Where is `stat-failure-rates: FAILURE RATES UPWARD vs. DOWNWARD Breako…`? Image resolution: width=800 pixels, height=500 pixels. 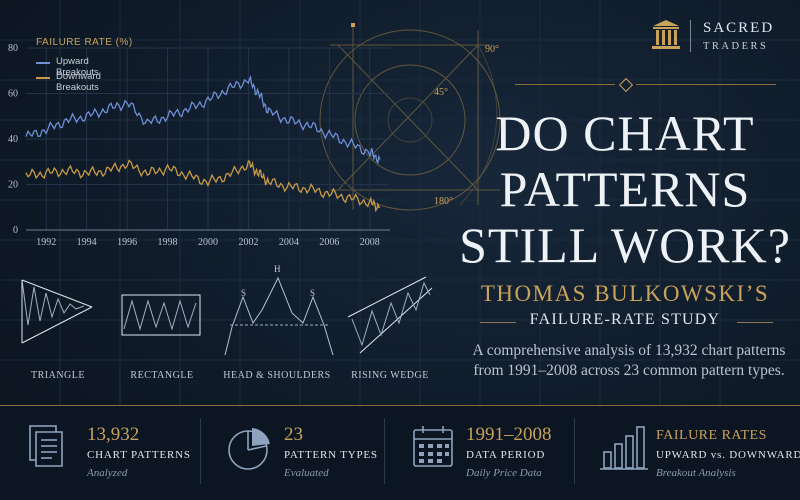
stat-failure-rates: FAILURE RATES UPWARD vs. DOWNWARD Breako… is located at coordinates (688, 453).